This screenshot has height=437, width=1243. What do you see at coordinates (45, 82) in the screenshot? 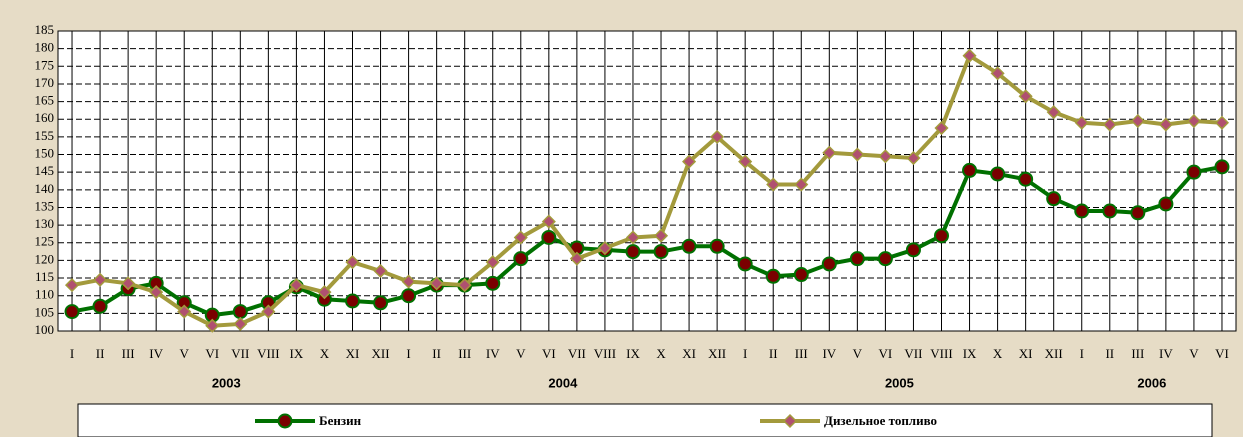
I see `y-tick-label: 170` at bounding box center [45, 82].